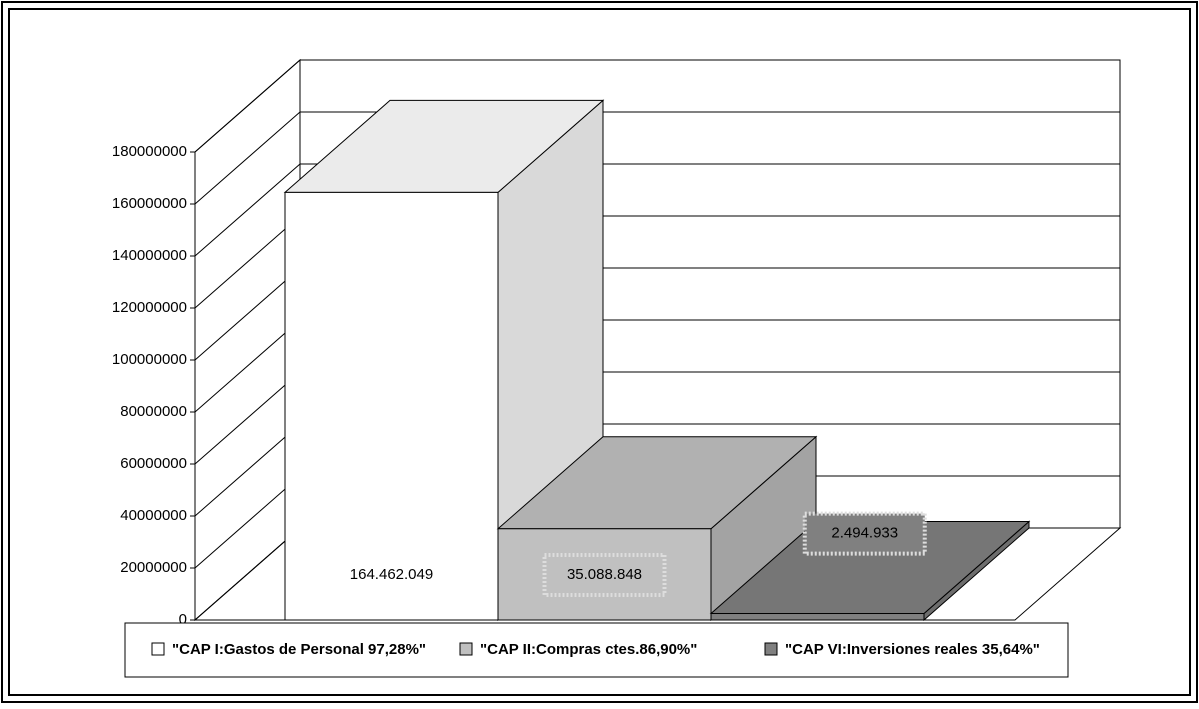 This screenshot has height=709, width=1199. I want to click on y-tick-label: 20000000, so click(153, 567).